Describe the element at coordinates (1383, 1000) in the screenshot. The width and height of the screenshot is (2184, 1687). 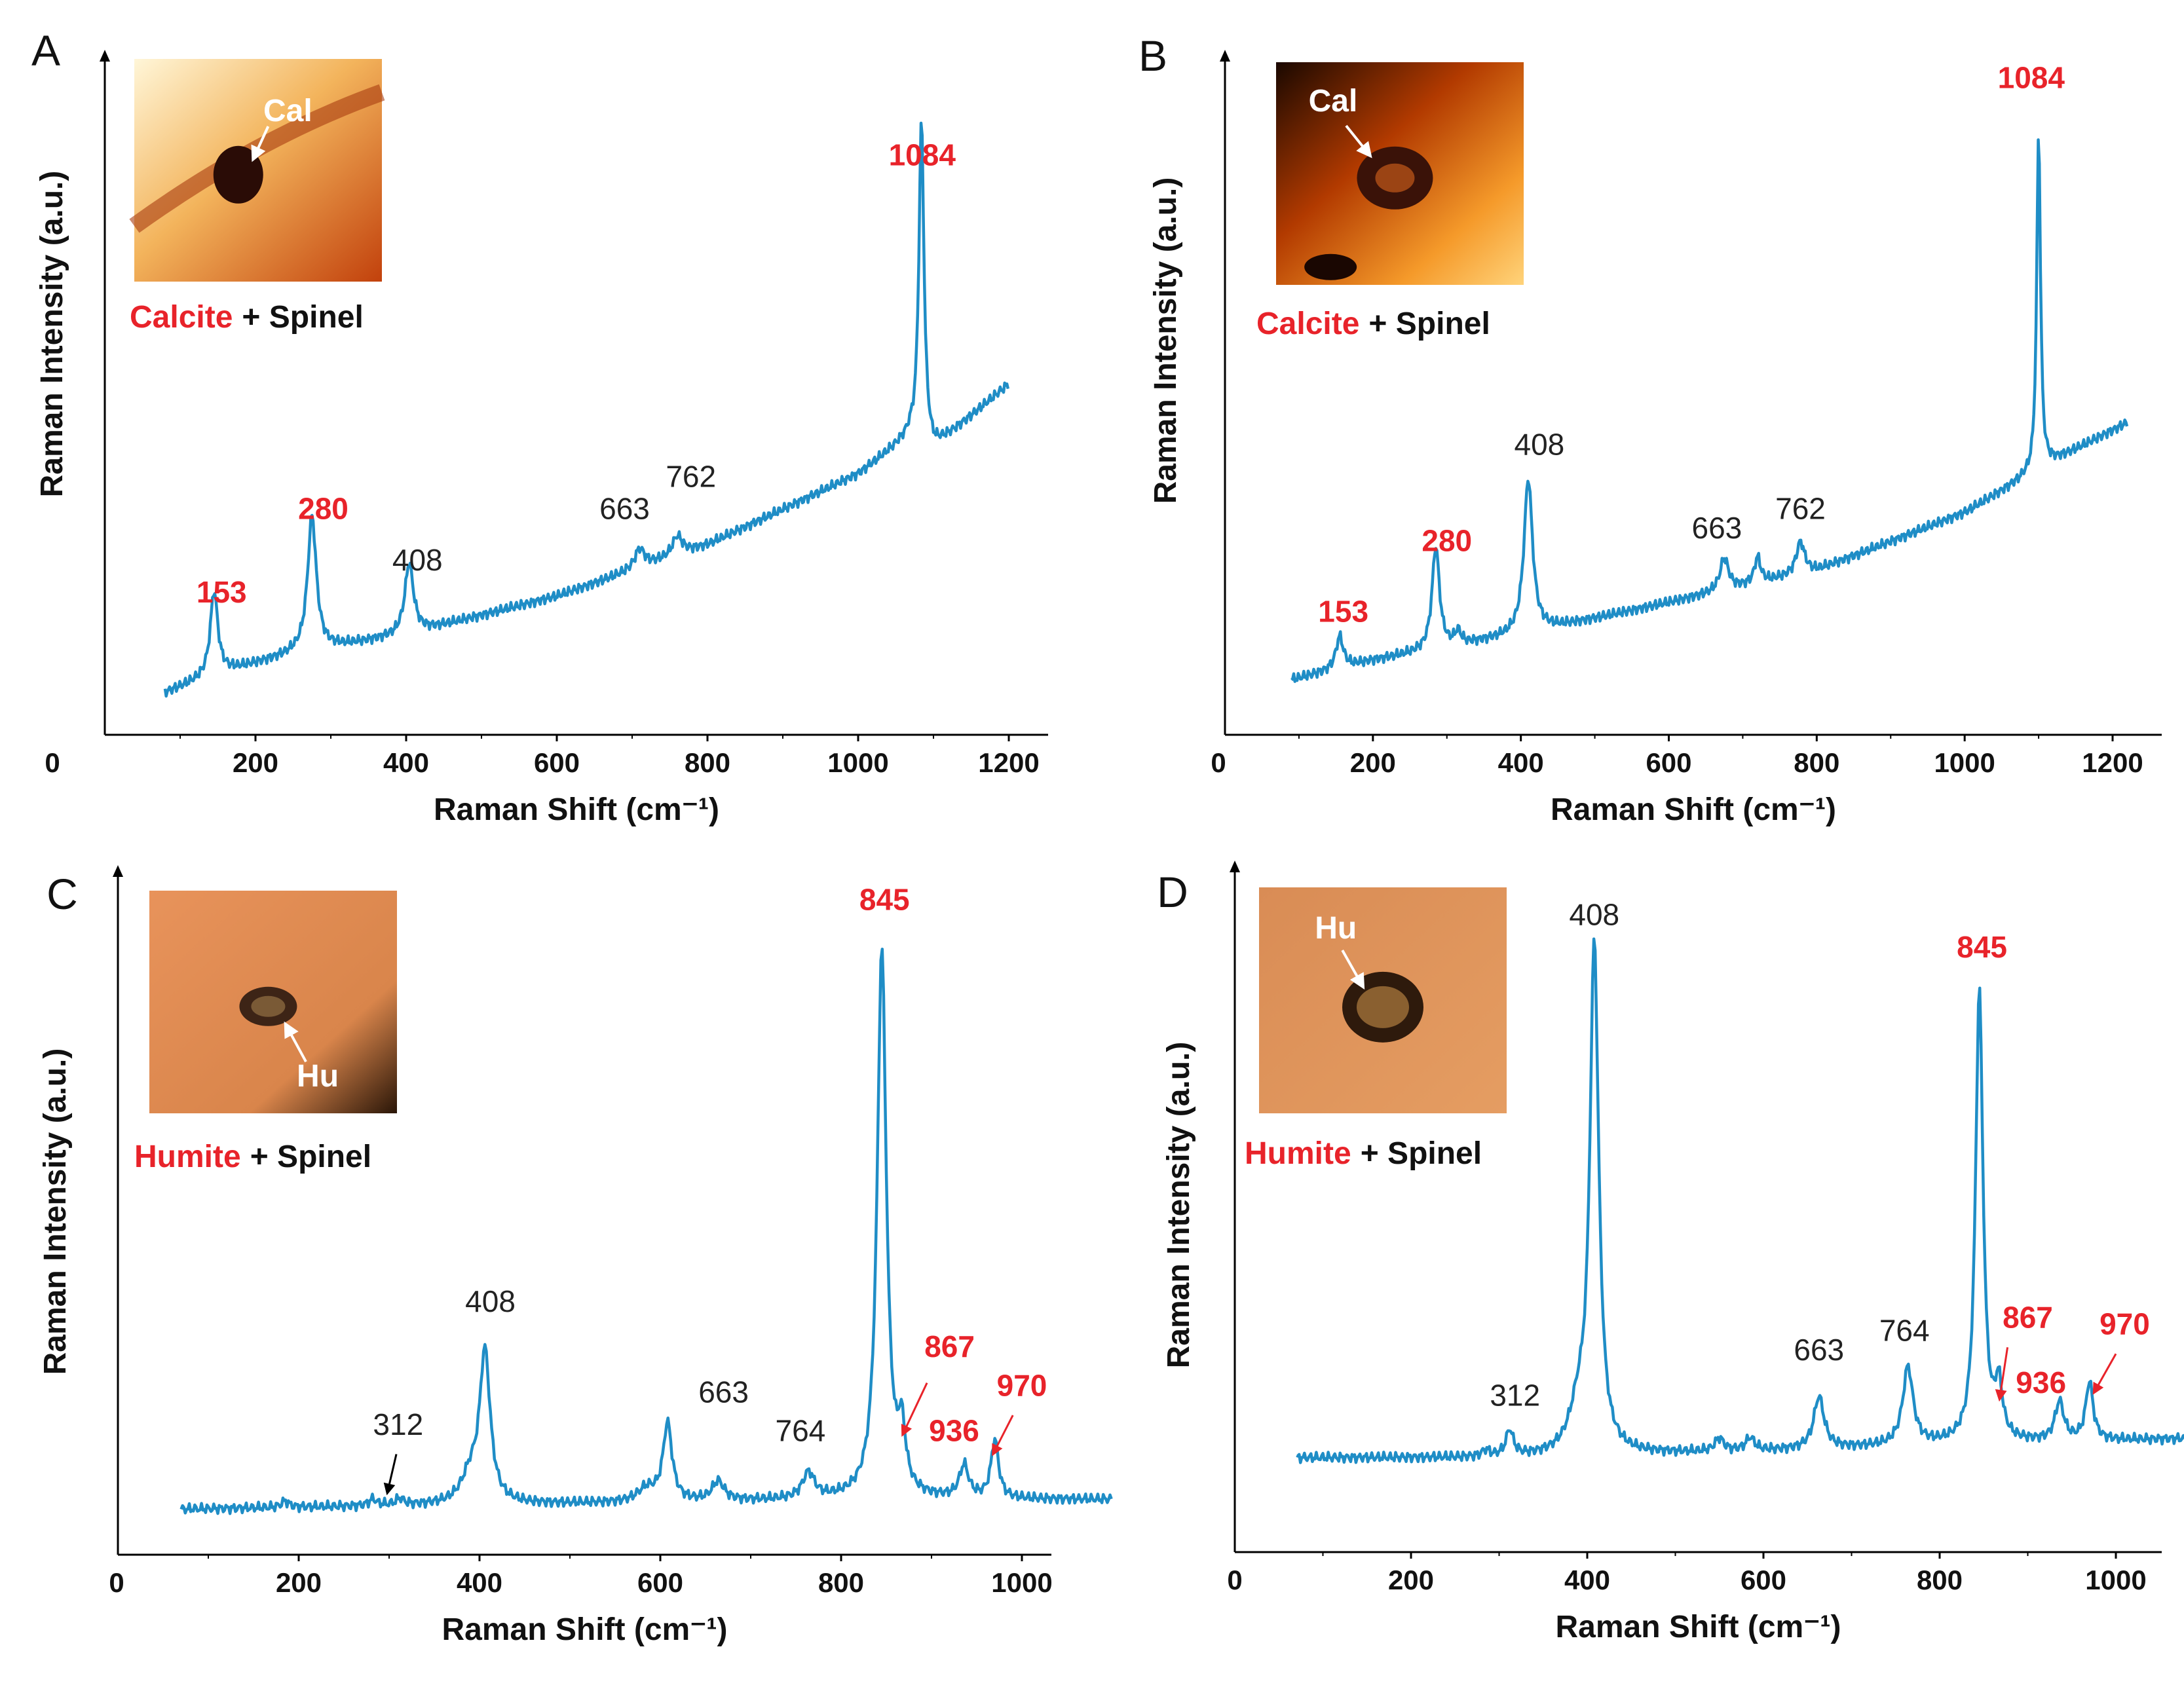
I see `inset-micrograph: Hu` at that location.